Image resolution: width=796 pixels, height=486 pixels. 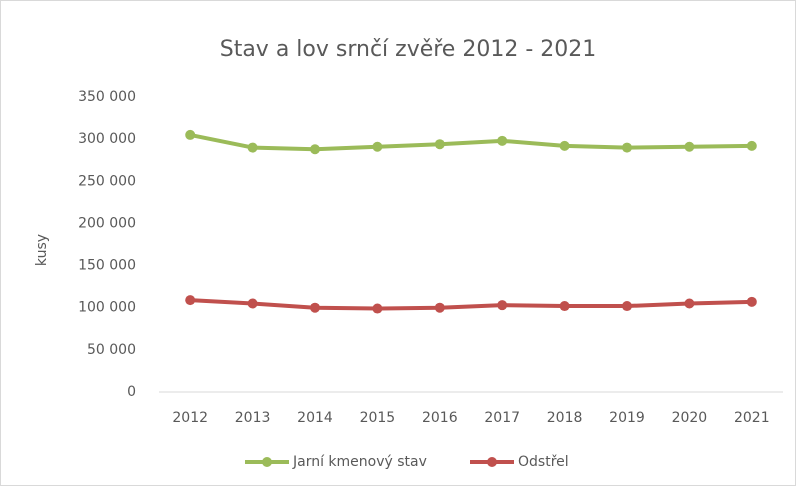 What do you see at coordinates (543, 462) in the screenshot?
I see `legend-label: Odstřel` at bounding box center [543, 462].